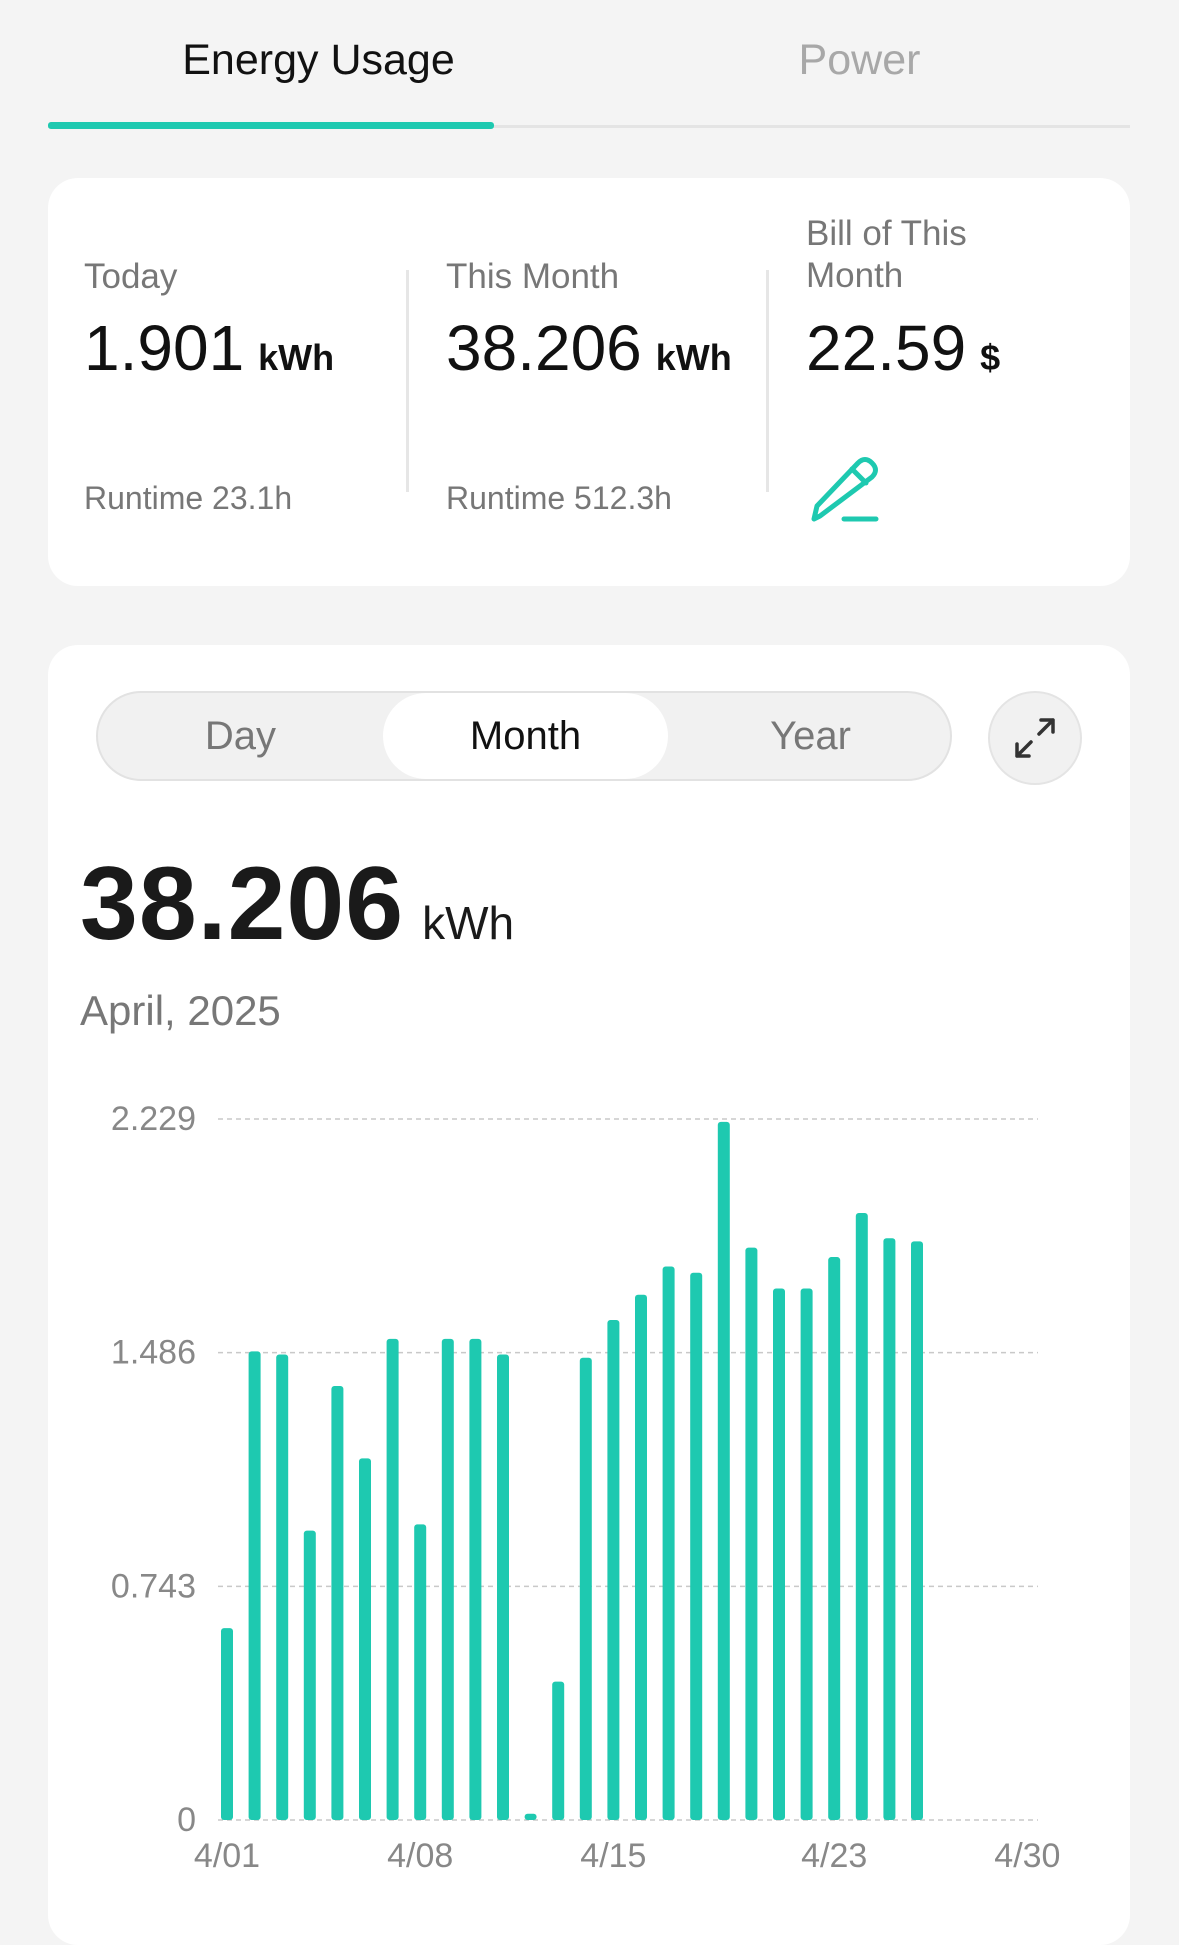 Image resolution: width=1179 pixels, height=1945 pixels. What do you see at coordinates (859, 60) in the screenshot?
I see `tab-power: Power` at bounding box center [859, 60].